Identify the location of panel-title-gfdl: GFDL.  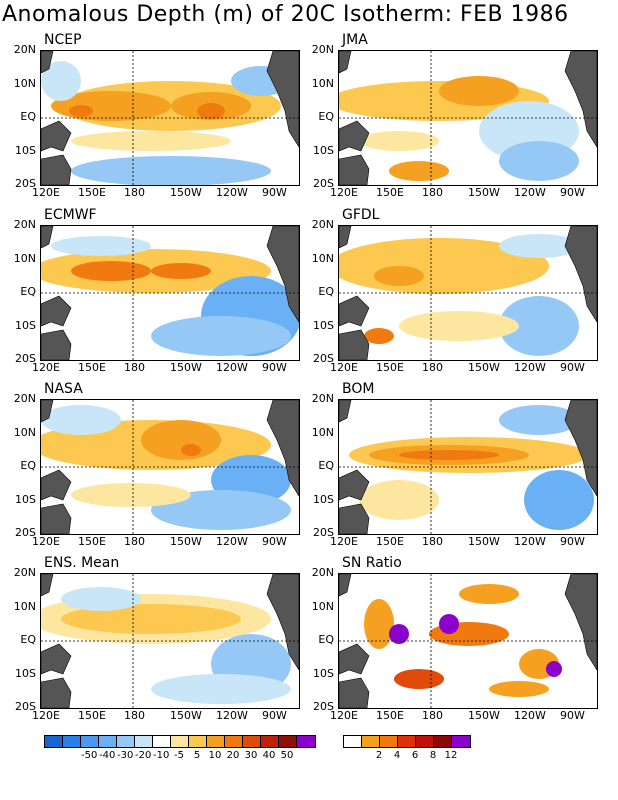
(361, 215).